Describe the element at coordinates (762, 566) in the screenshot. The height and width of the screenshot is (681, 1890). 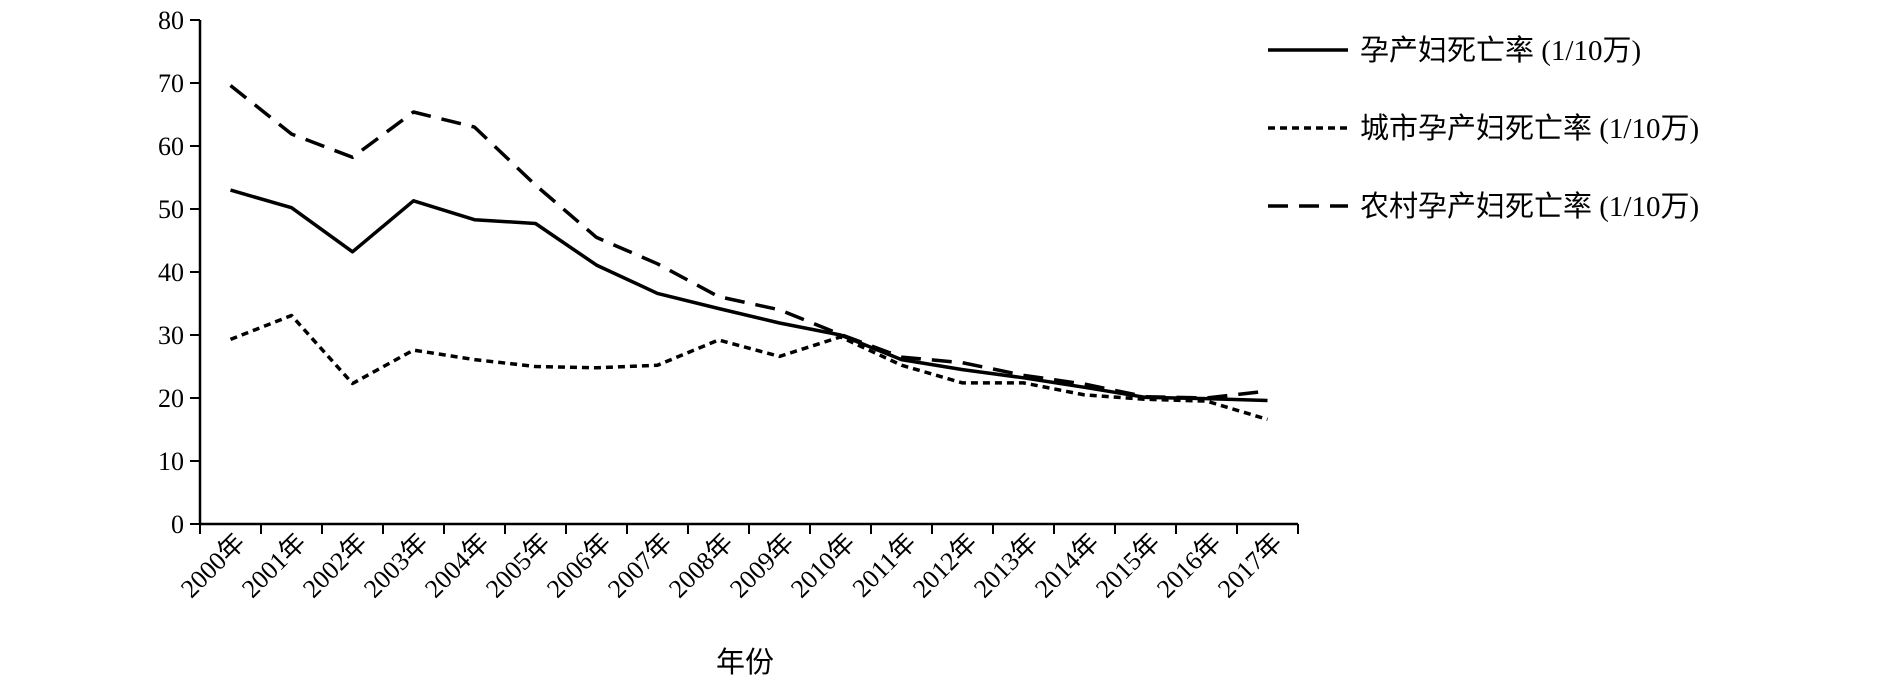
I see `x-tick-label: 2009年` at that location.